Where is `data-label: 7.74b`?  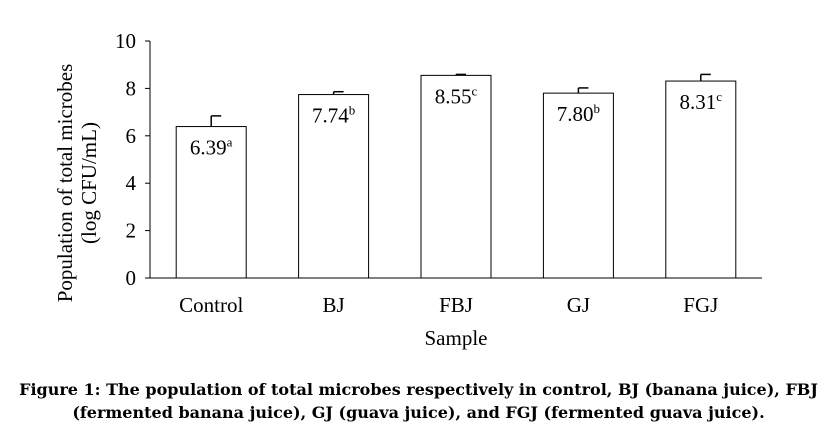 data-label: 7.74b is located at coordinates (333, 115).